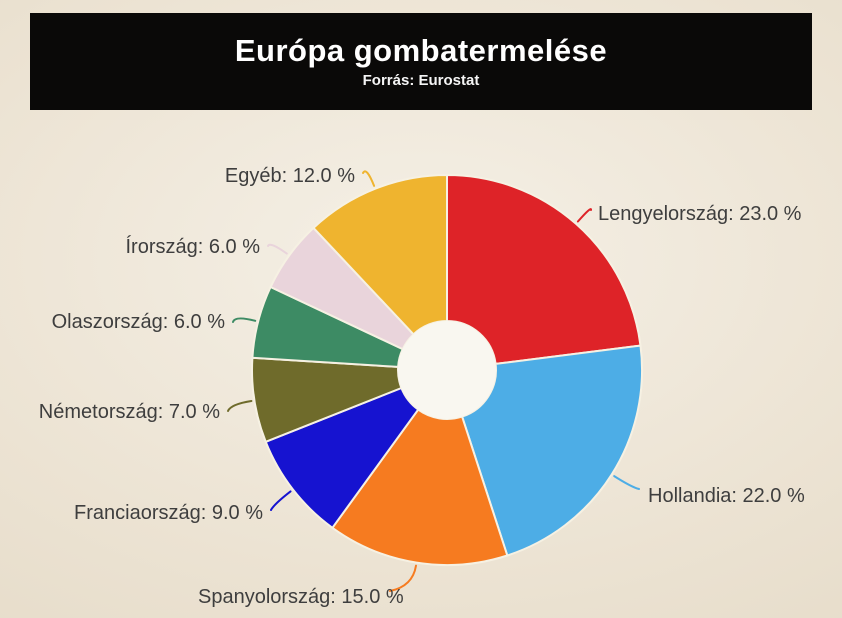 The width and height of the screenshot is (842, 618). What do you see at coordinates (584, 215) in the screenshot?
I see `leader-line-lengyelorszag` at bounding box center [584, 215].